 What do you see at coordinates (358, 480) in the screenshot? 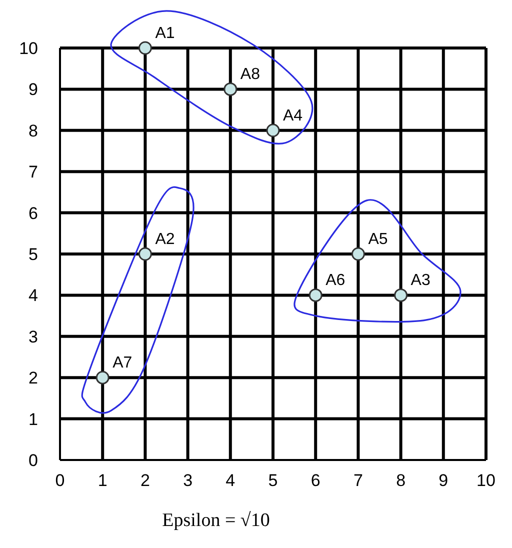
I see `x-tick-label: 7` at bounding box center [358, 480].